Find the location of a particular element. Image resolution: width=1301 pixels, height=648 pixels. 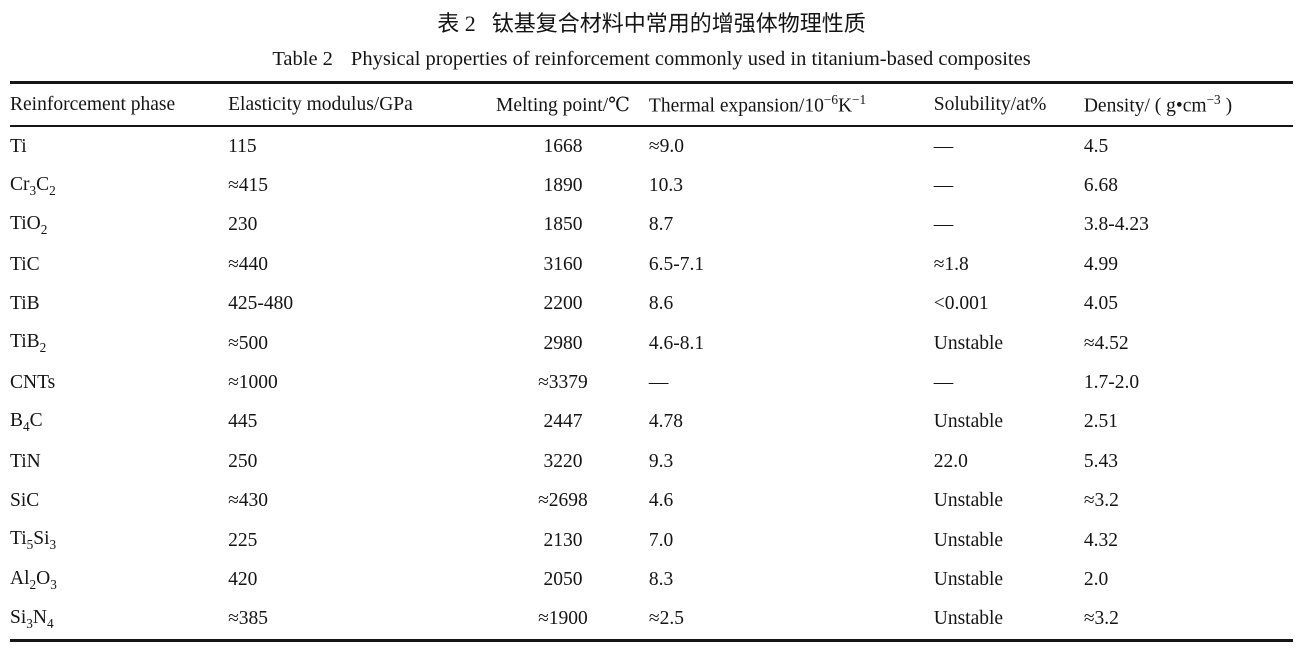

cell-reinforcement-phase: CNTs is located at coordinates (33, 383).